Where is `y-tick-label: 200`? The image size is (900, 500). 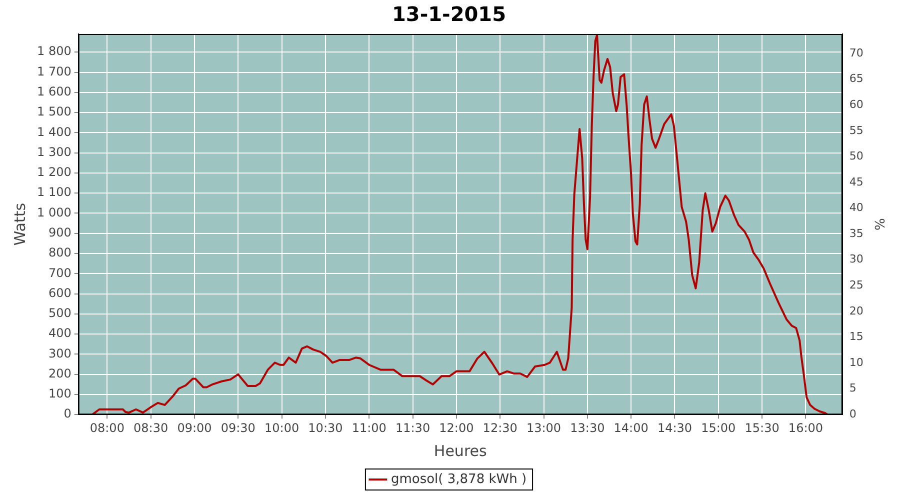 y-tick-label: 200 is located at coordinates (60, 373).